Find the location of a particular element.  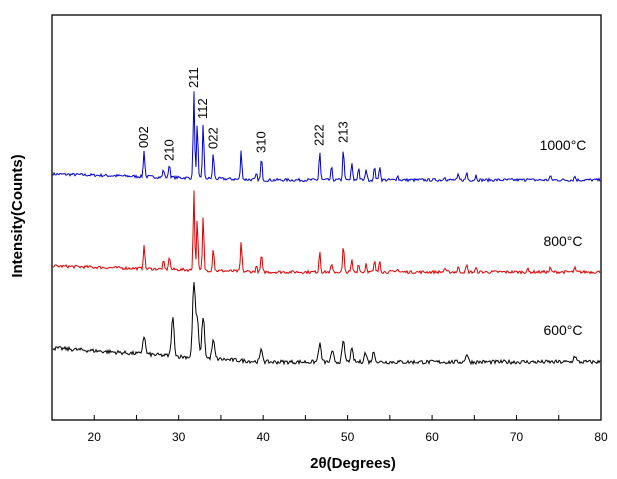

series-label: 600°C is located at coordinates (562, 330).